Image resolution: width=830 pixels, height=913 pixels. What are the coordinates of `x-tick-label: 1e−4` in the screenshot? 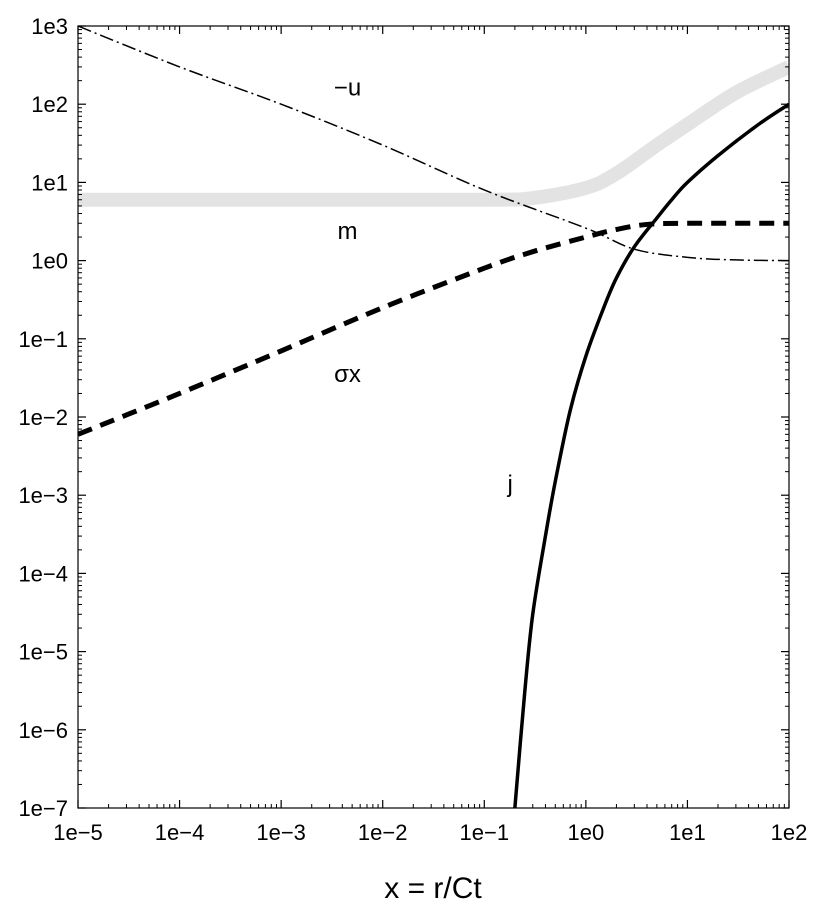 It's located at (180, 832).